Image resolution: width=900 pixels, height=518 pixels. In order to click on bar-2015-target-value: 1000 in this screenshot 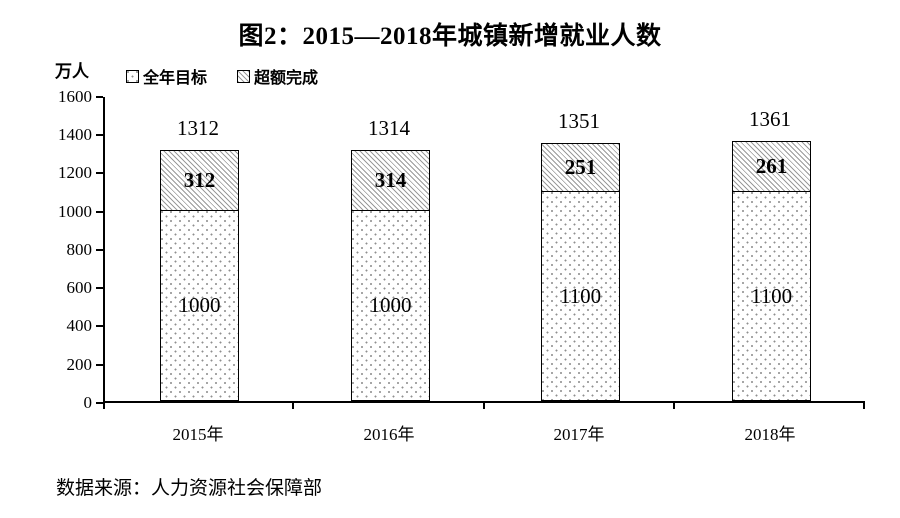, I will do `click(199, 305)`.